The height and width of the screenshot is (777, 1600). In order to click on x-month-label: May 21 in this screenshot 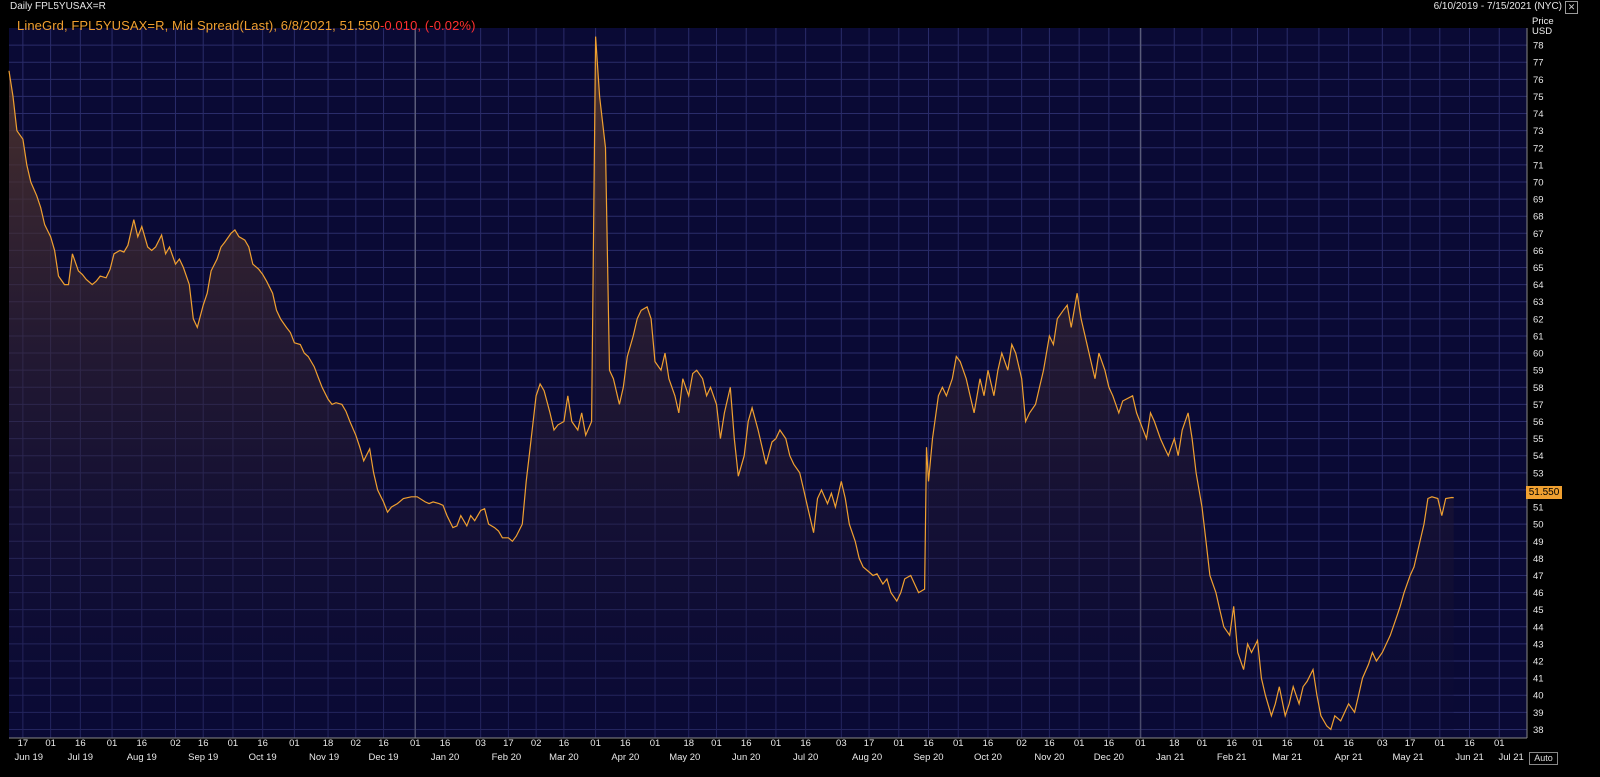, I will do `click(1408, 757)`.